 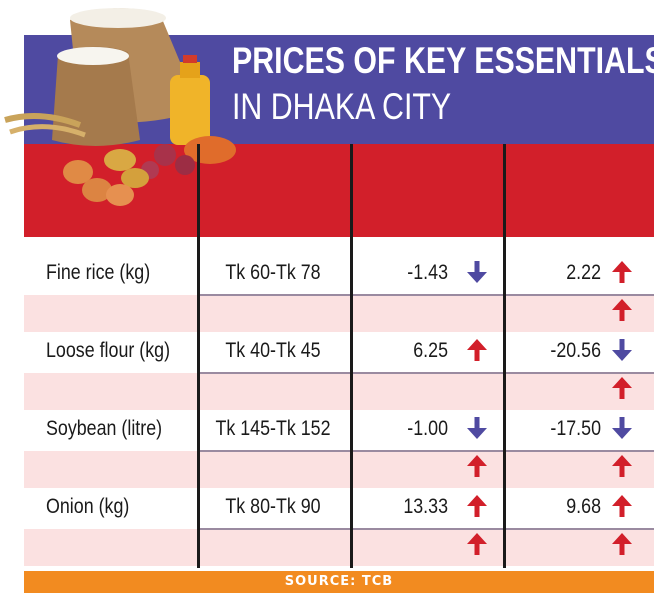 What do you see at coordinates (342, 106) in the screenshot?
I see `title-line2: IN DHAKA CITY` at bounding box center [342, 106].